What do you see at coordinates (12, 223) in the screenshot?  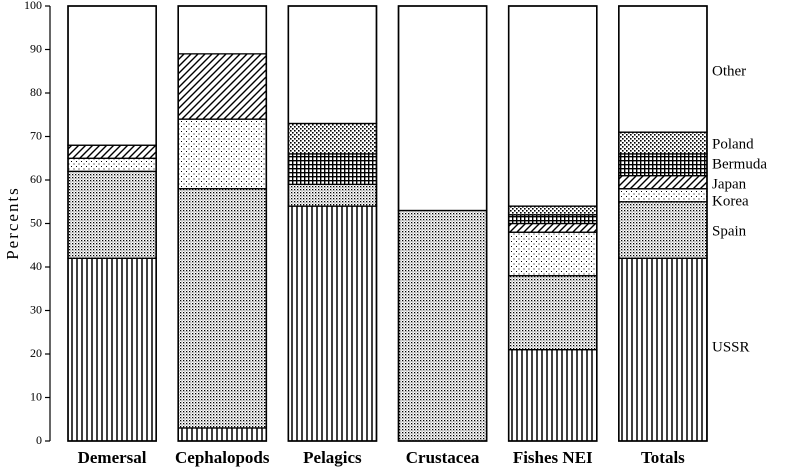 I see `y-axis-label: Percents` at bounding box center [12, 223].